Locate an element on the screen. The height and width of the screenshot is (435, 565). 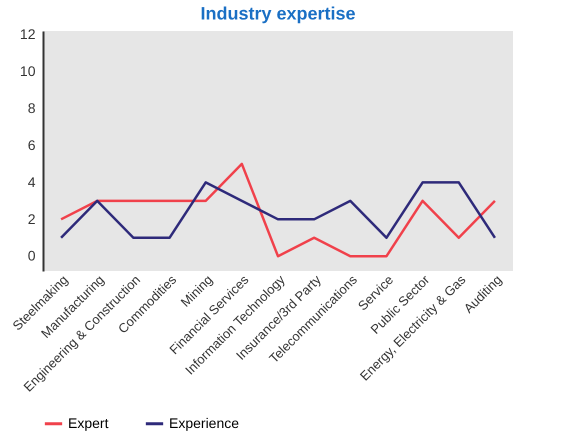
legend-label: Expert is located at coordinates (88, 422).